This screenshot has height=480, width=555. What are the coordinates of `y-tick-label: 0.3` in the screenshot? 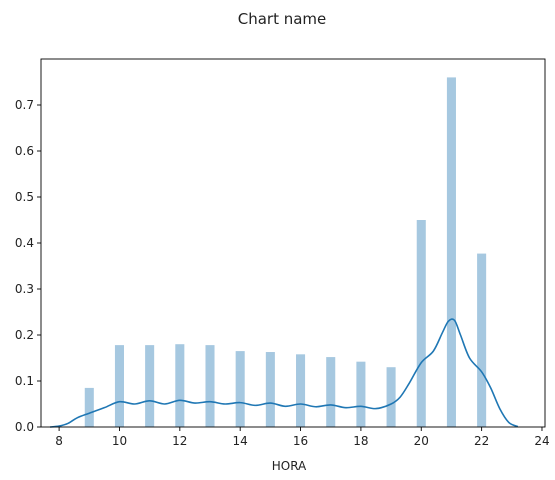 It's located at (24, 289).